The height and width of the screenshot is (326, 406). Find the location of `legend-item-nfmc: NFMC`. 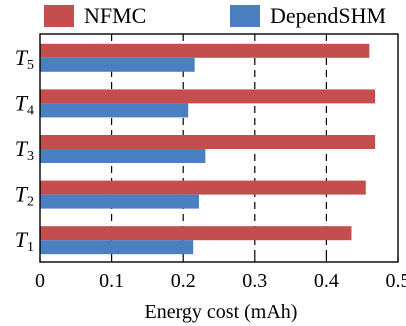

legend-item-nfmc: NFMC is located at coordinates (95, 16).